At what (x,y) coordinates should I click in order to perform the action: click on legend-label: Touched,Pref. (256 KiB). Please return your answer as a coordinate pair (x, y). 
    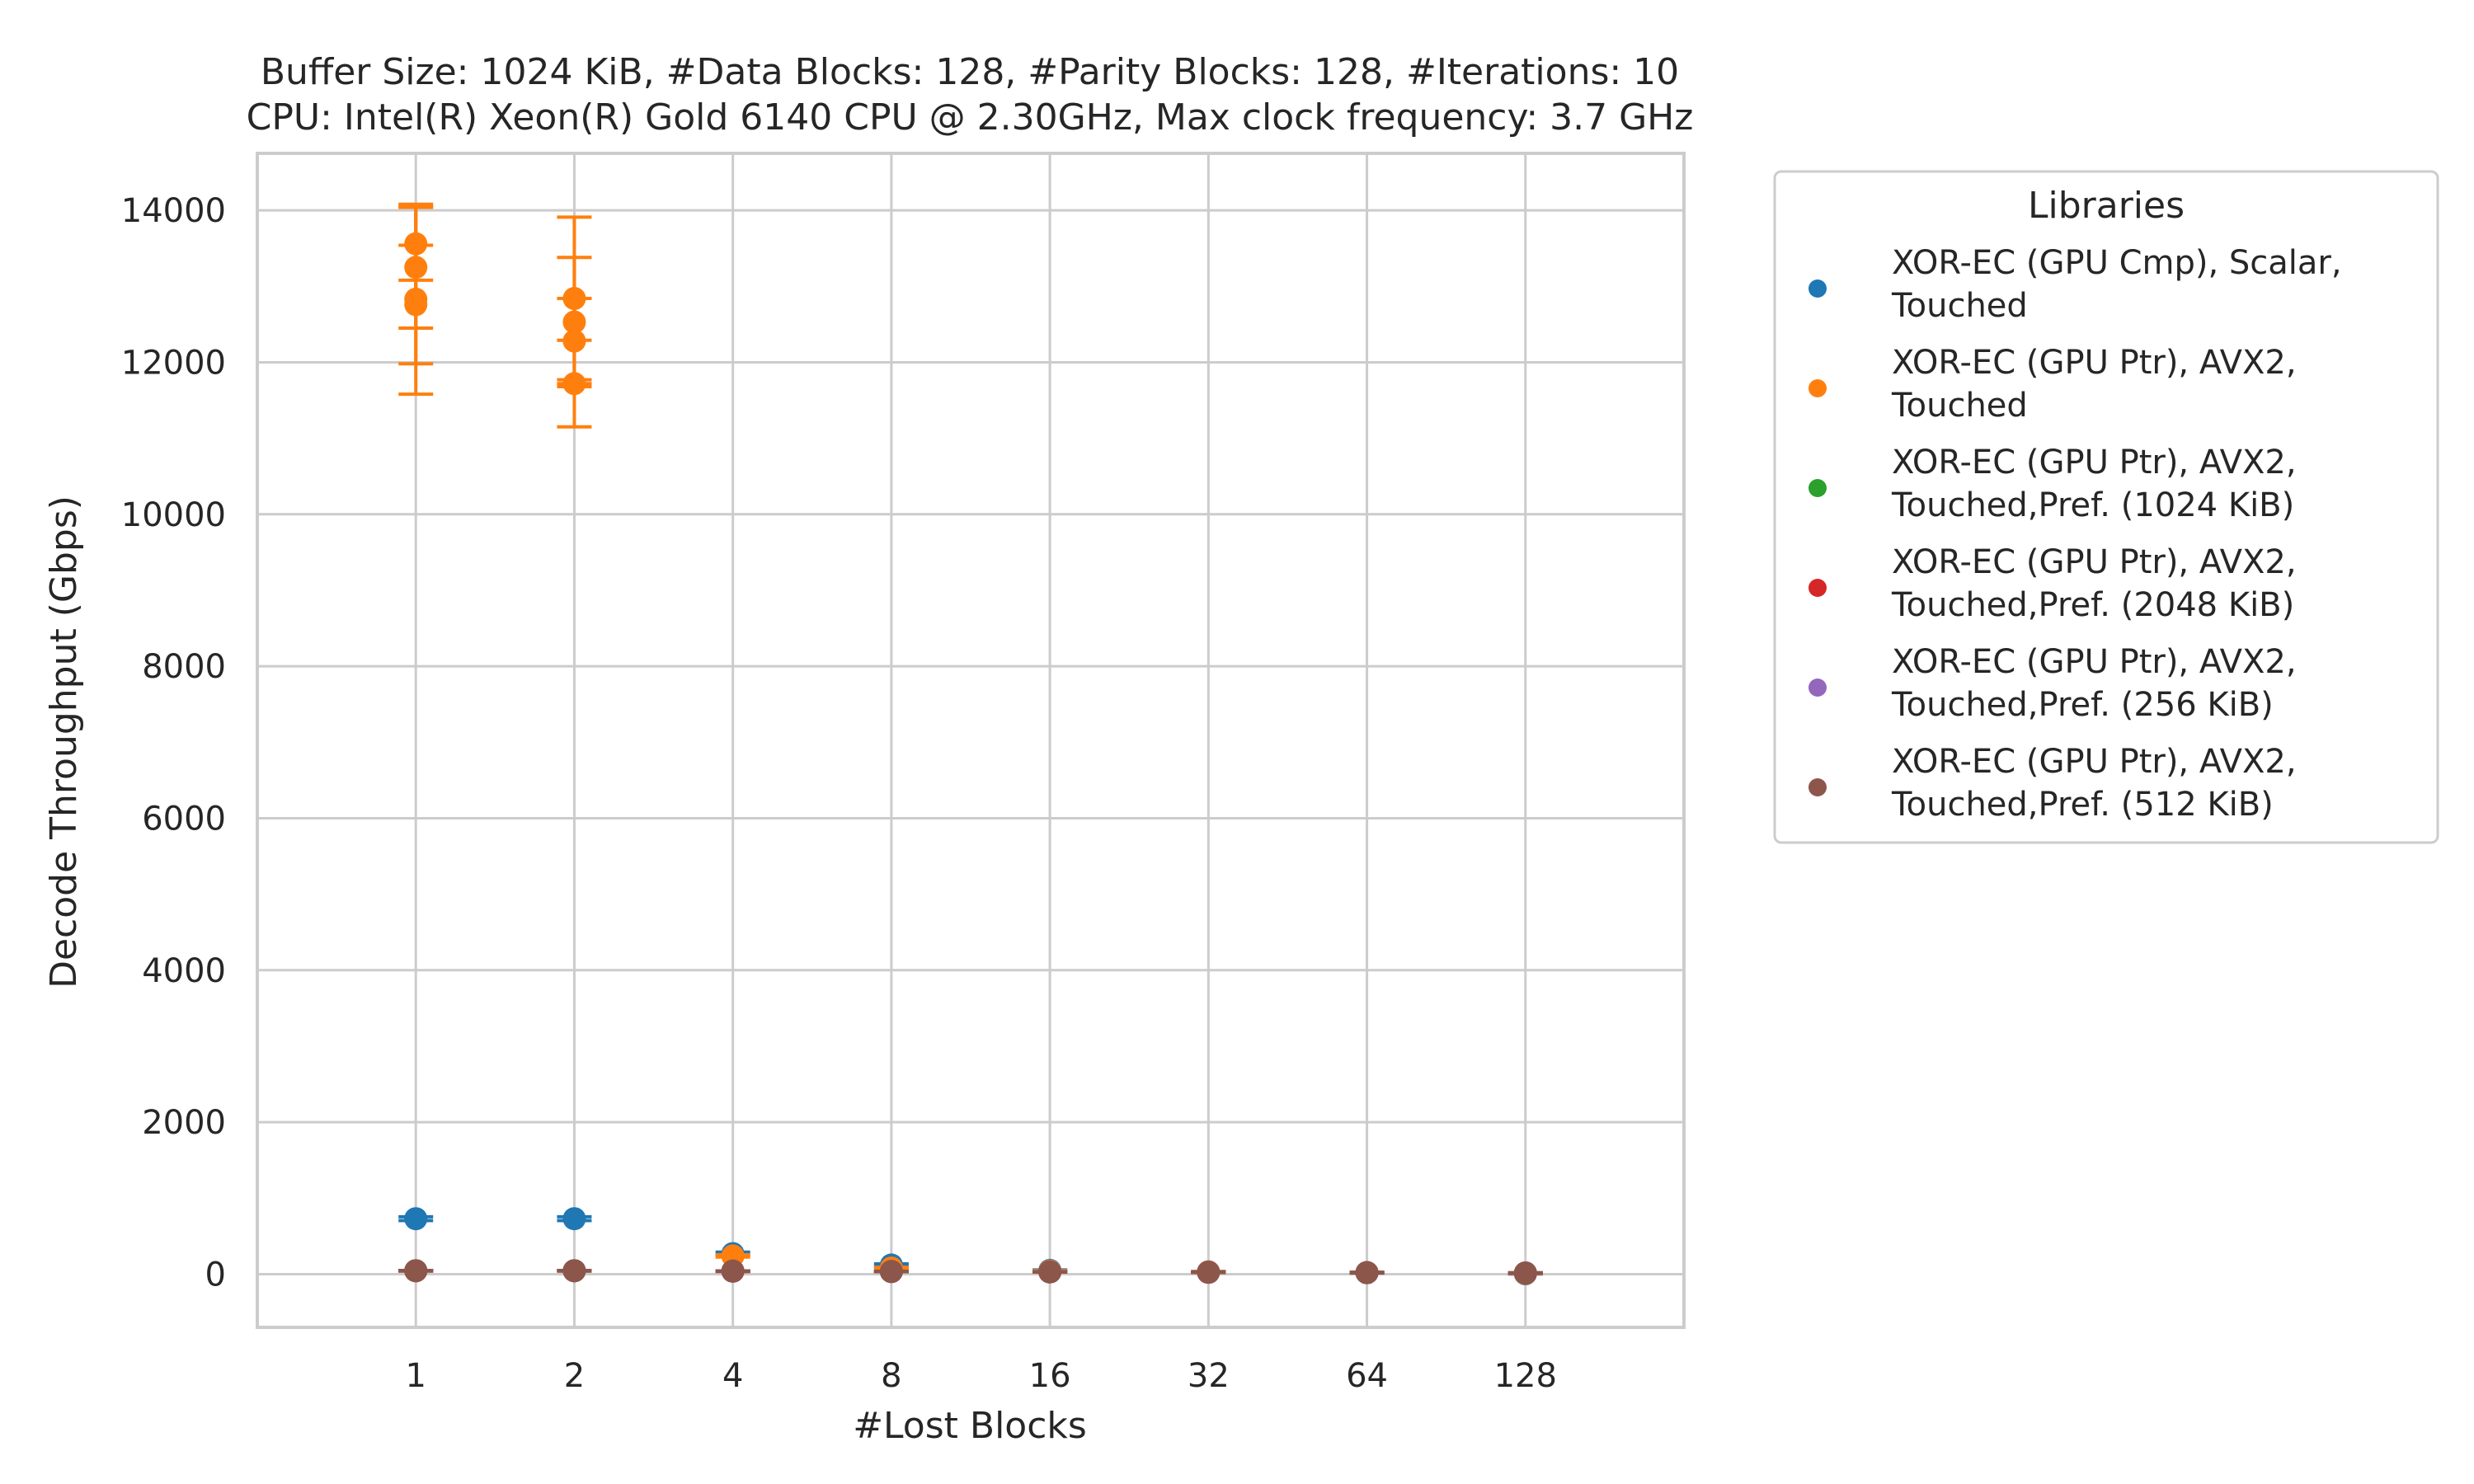
    Looking at the image, I should click on (2082, 705).